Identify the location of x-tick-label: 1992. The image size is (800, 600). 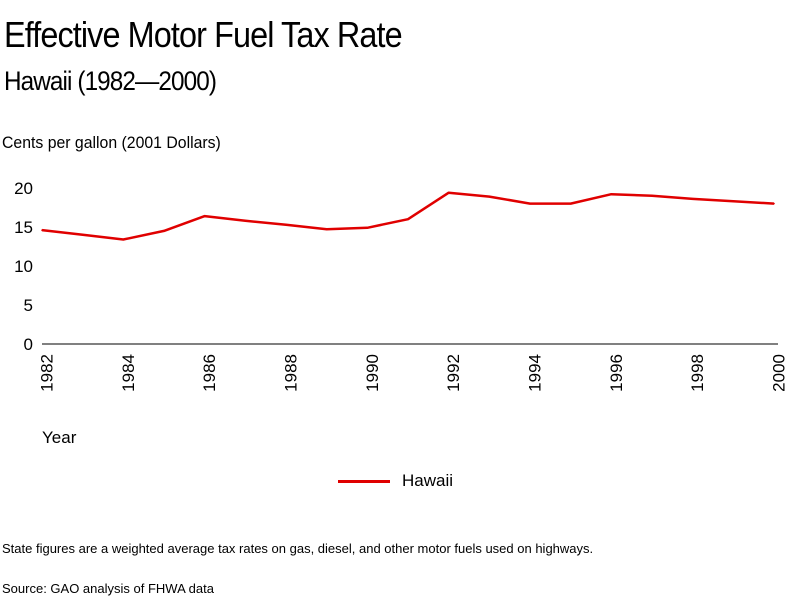
(453, 373).